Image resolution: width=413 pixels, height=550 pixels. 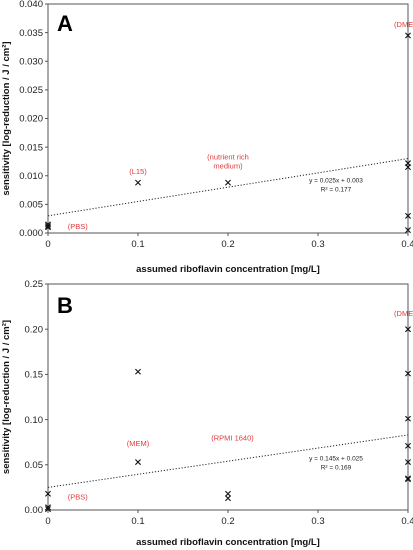 I want to click on annotation-label: (L15), so click(x=138, y=171).